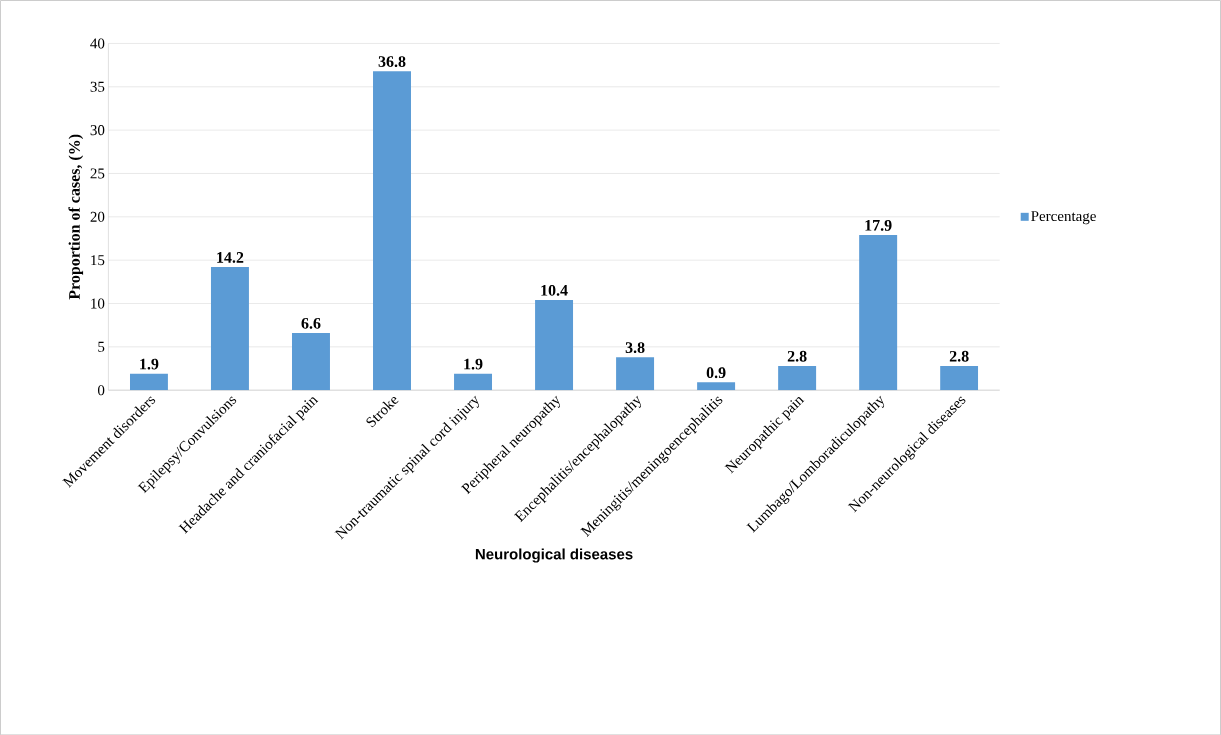 The width and height of the screenshot is (1221, 735). Describe the element at coordinates (98, 259) in the screenshot. I see `y-tick-label: 15` at that location.